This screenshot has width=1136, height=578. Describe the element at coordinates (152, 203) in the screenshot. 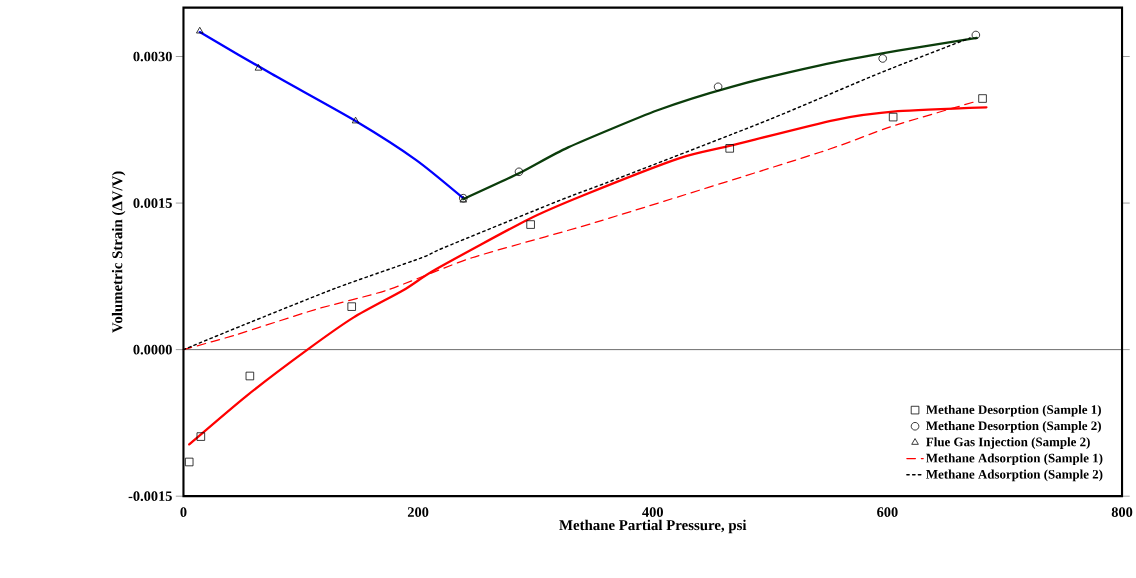

I see `y-tick-label: 0.0015` at that location.